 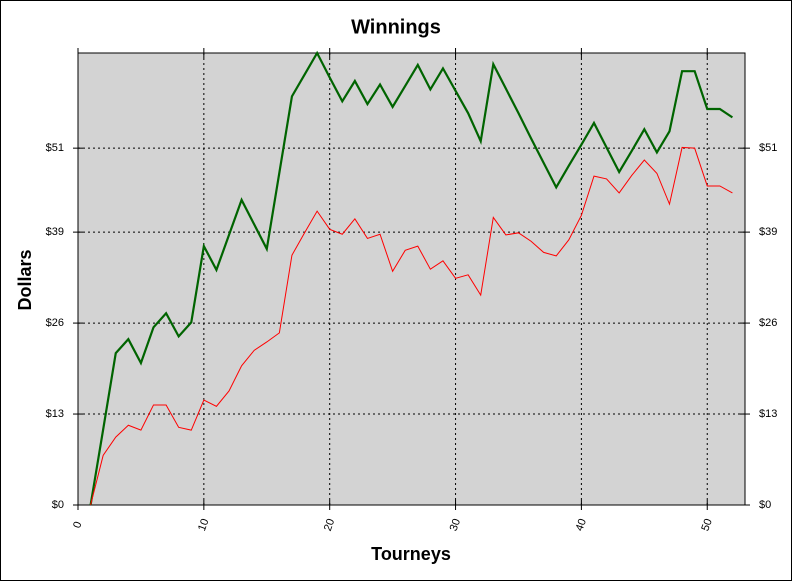 What do you see at coordinates (411, 554) in the screenshot?
I see `x-axis-title: Tourneys` at bounding box center [411, 554].